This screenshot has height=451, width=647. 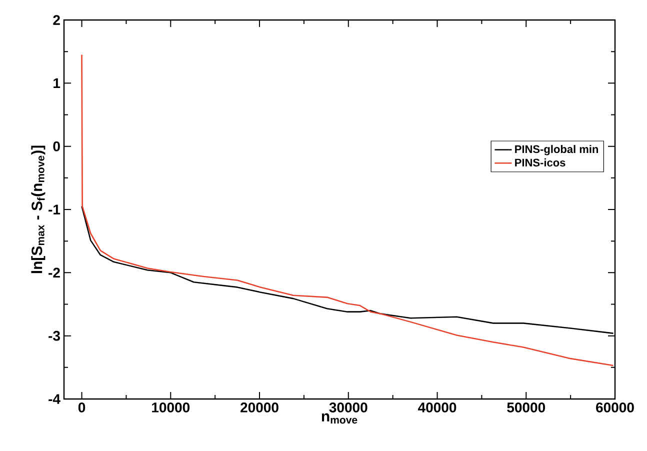 I want to click on y-tick-label: -2, so click(x=54, y=273).